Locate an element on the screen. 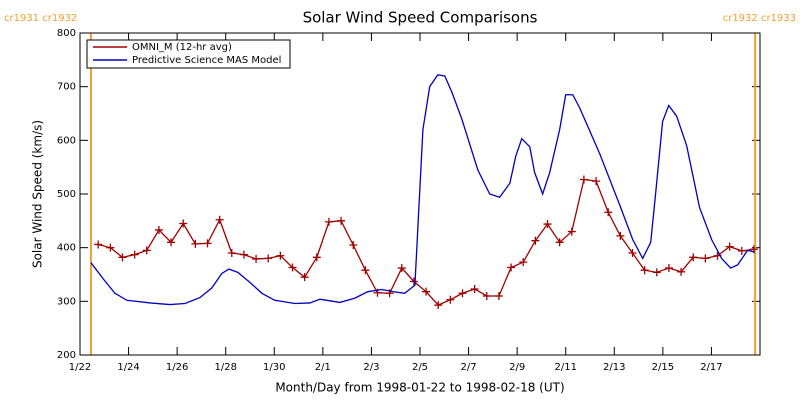 The height and width of the screenshot is (400, 800). y-axis-label: Solar Wind Speed (km/s) is located at coordinates (38, 194).